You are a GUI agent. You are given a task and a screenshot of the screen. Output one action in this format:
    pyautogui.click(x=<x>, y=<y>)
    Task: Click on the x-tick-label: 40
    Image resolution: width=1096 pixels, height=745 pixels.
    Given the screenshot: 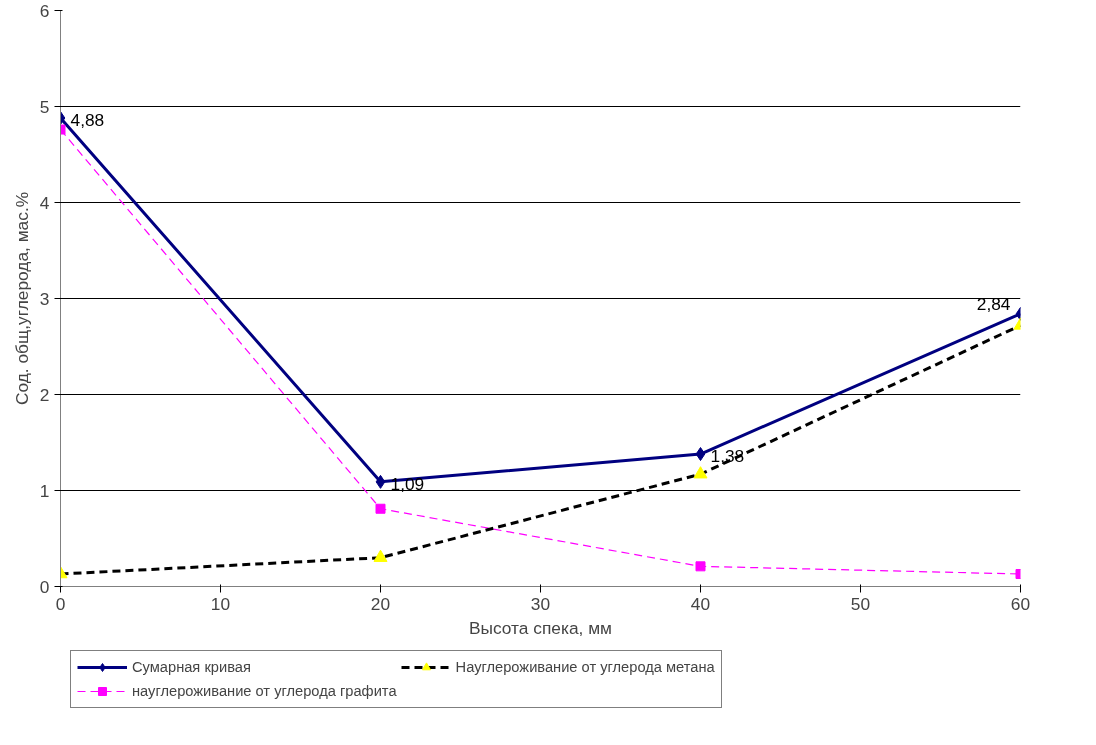 What is the action you would take?
    pyautogui.click(x=700, y=603)
    